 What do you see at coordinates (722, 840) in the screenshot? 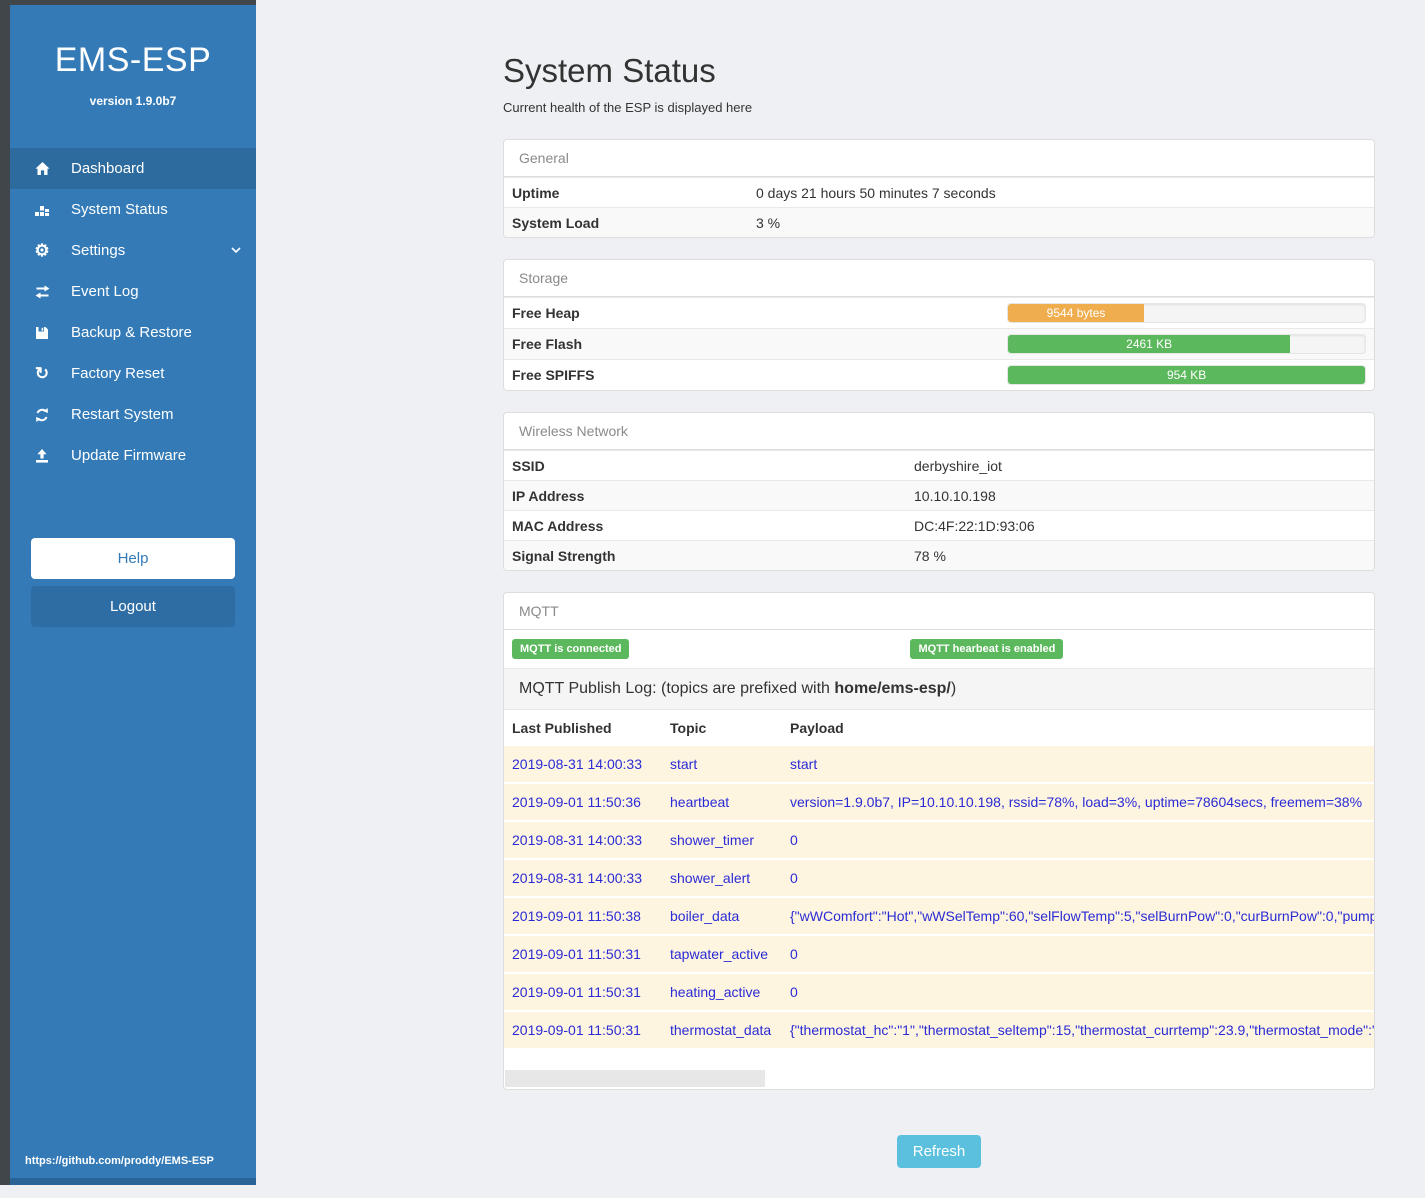
I see `cell-topic: shower_timer` at bounding box center [722, 840].